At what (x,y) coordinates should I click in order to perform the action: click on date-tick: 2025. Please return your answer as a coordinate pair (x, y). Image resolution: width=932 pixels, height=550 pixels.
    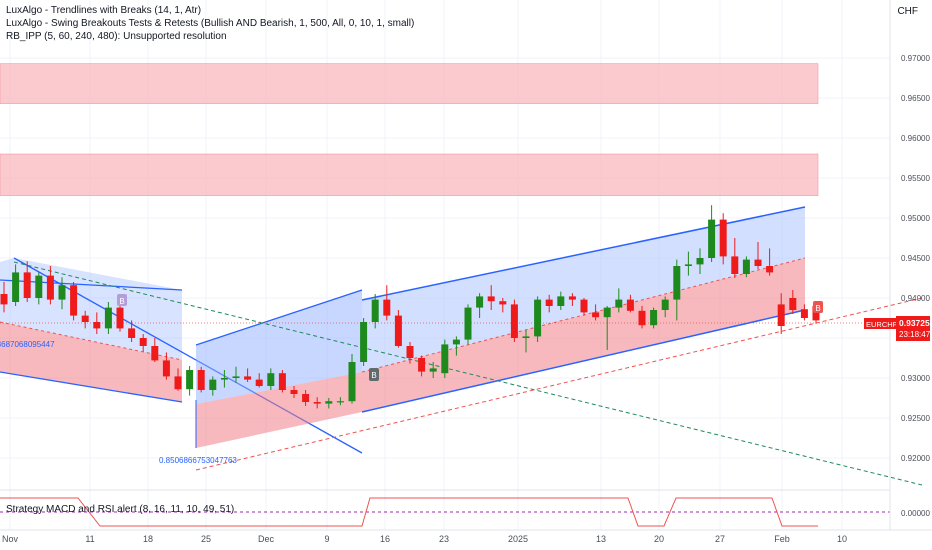
    Looking at the image, I should click on (518, 539).